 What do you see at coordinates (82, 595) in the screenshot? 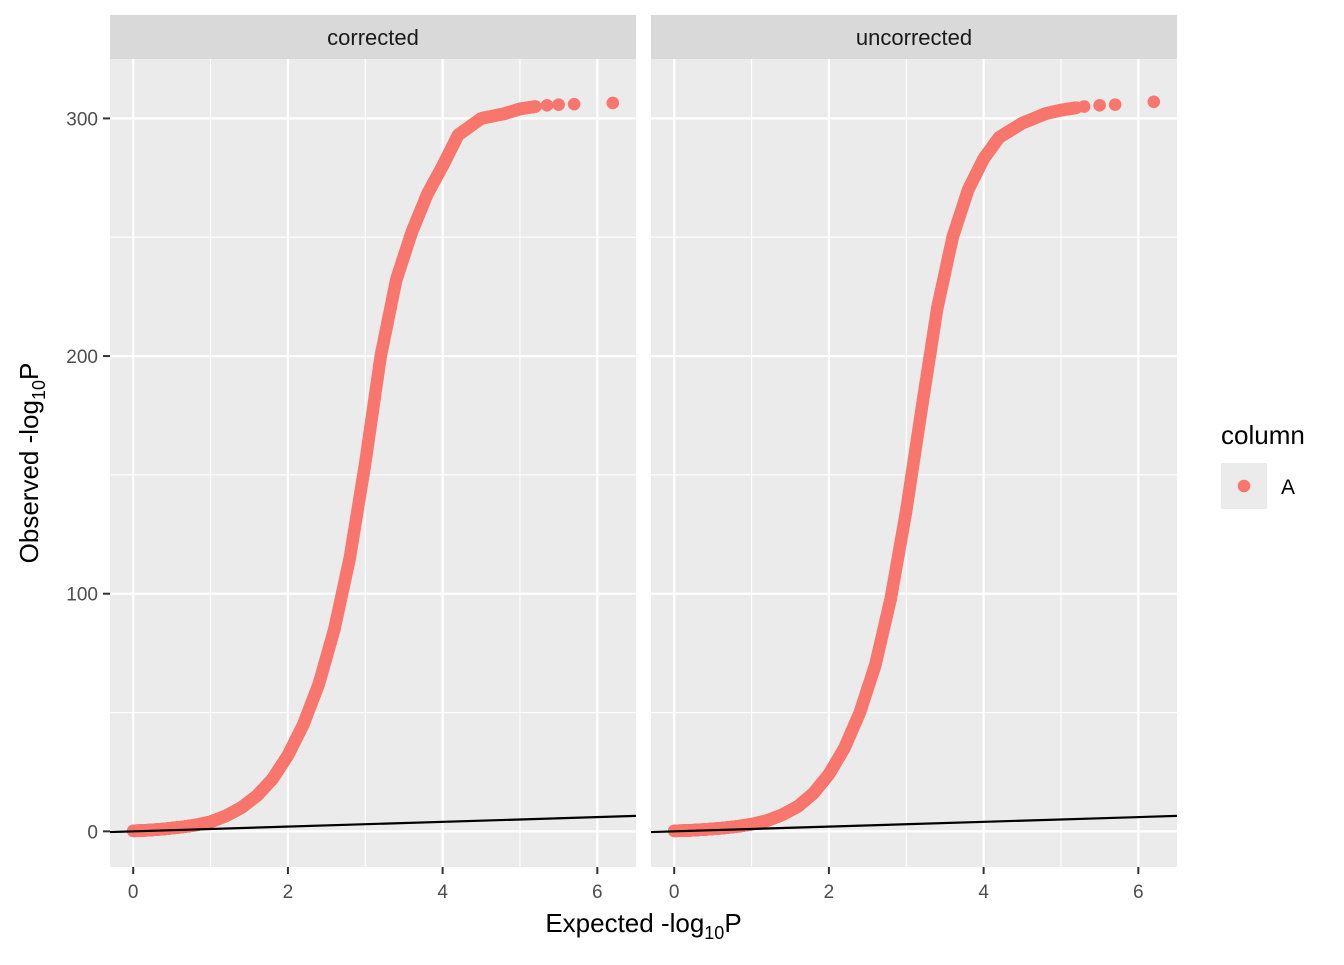
I see `y-tick-label: 100` at bounding box center [82, 595].